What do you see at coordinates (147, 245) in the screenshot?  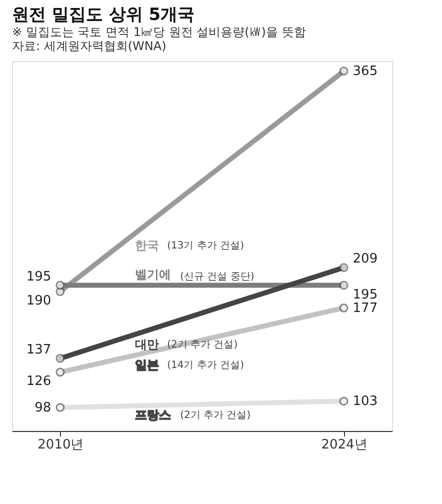 I see `series-label: 한국` at bounding box center [147, 245].